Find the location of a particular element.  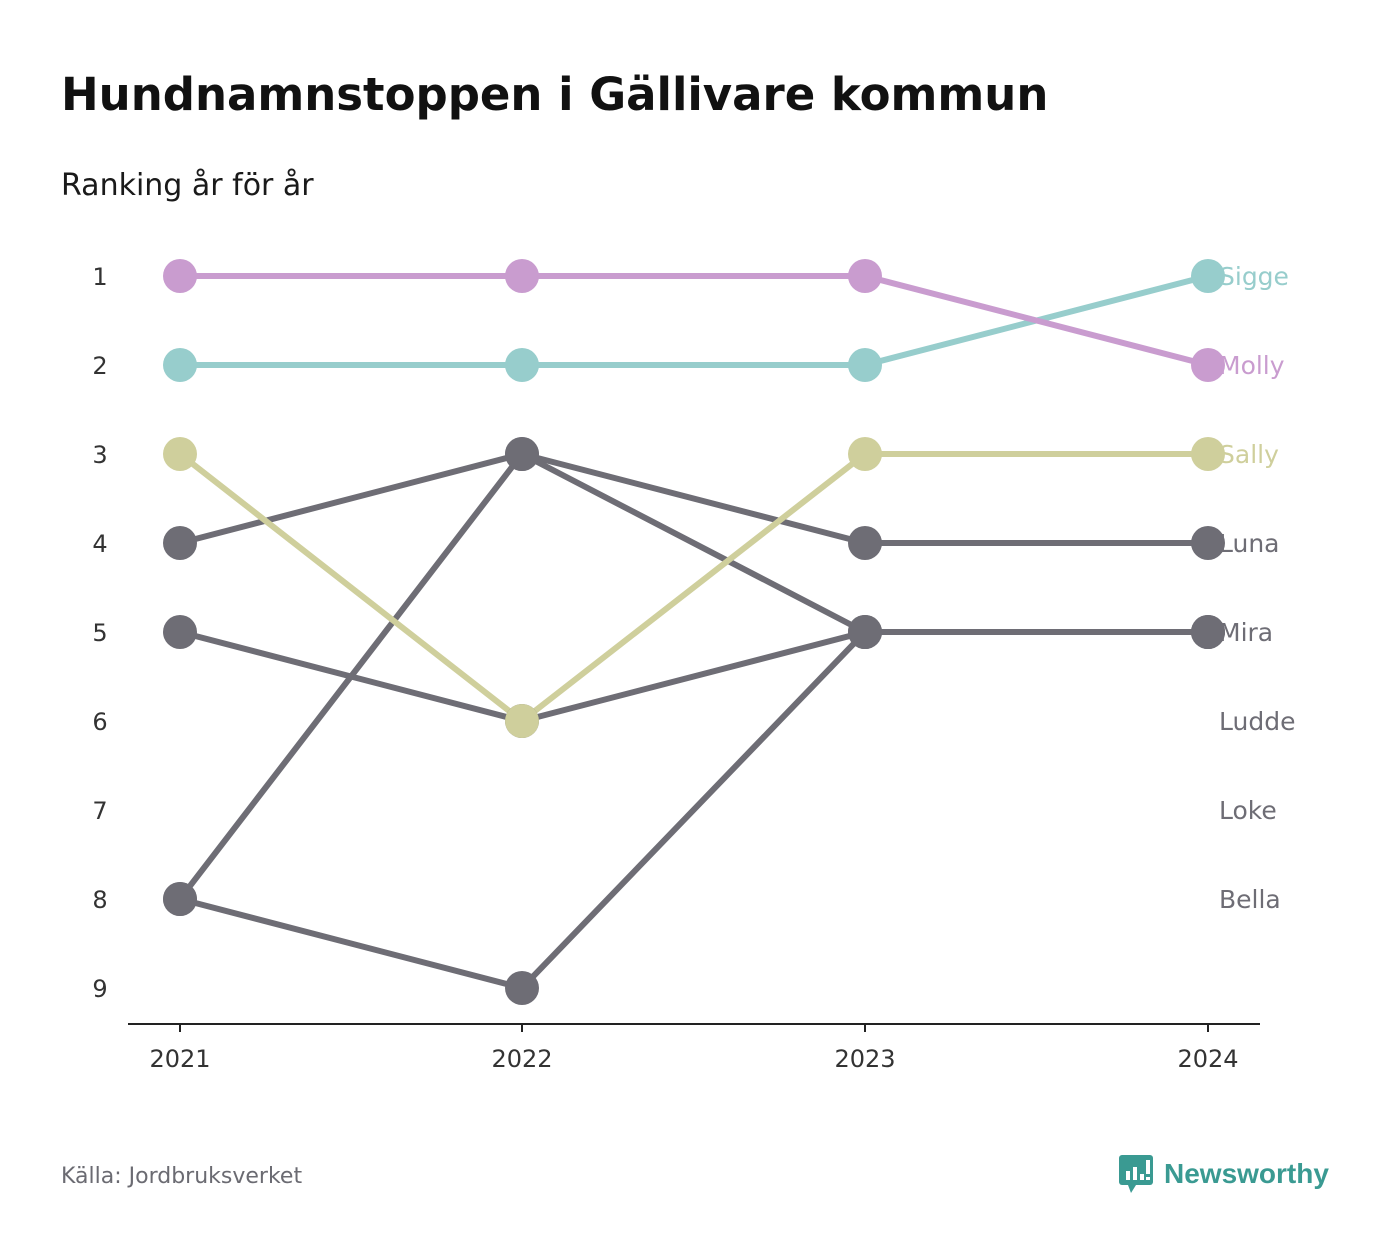

end-label-loke: Loke is located at coordinates (1248, 810).